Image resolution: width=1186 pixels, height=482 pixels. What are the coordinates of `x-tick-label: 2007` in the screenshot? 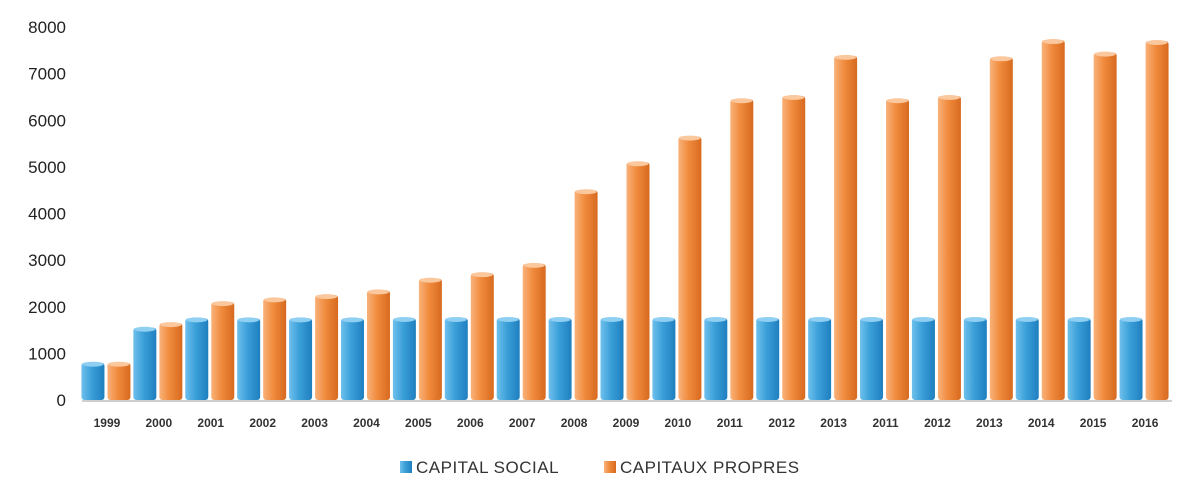 It's located at (522, 423).